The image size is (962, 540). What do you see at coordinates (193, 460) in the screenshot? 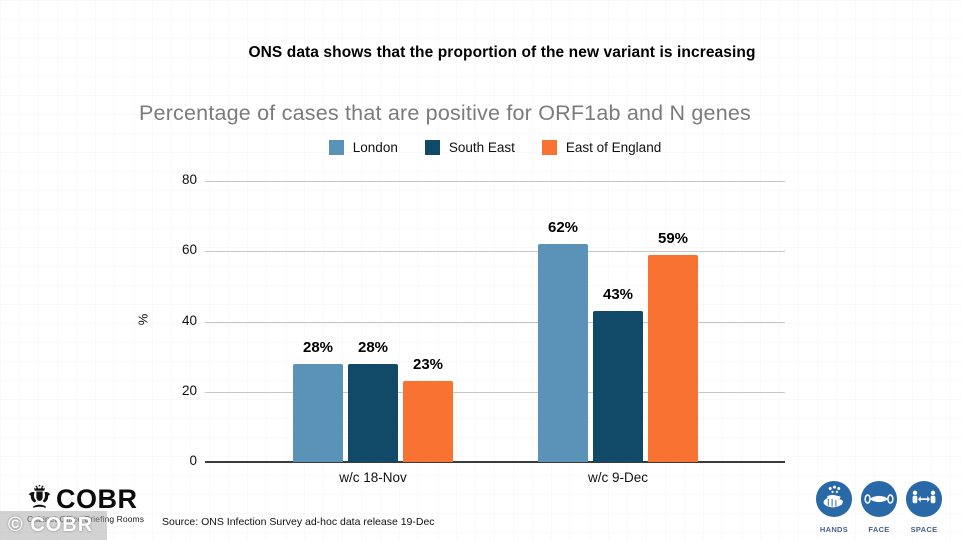
I see `y-tick-label: 0` at bounding box center [193, 460].